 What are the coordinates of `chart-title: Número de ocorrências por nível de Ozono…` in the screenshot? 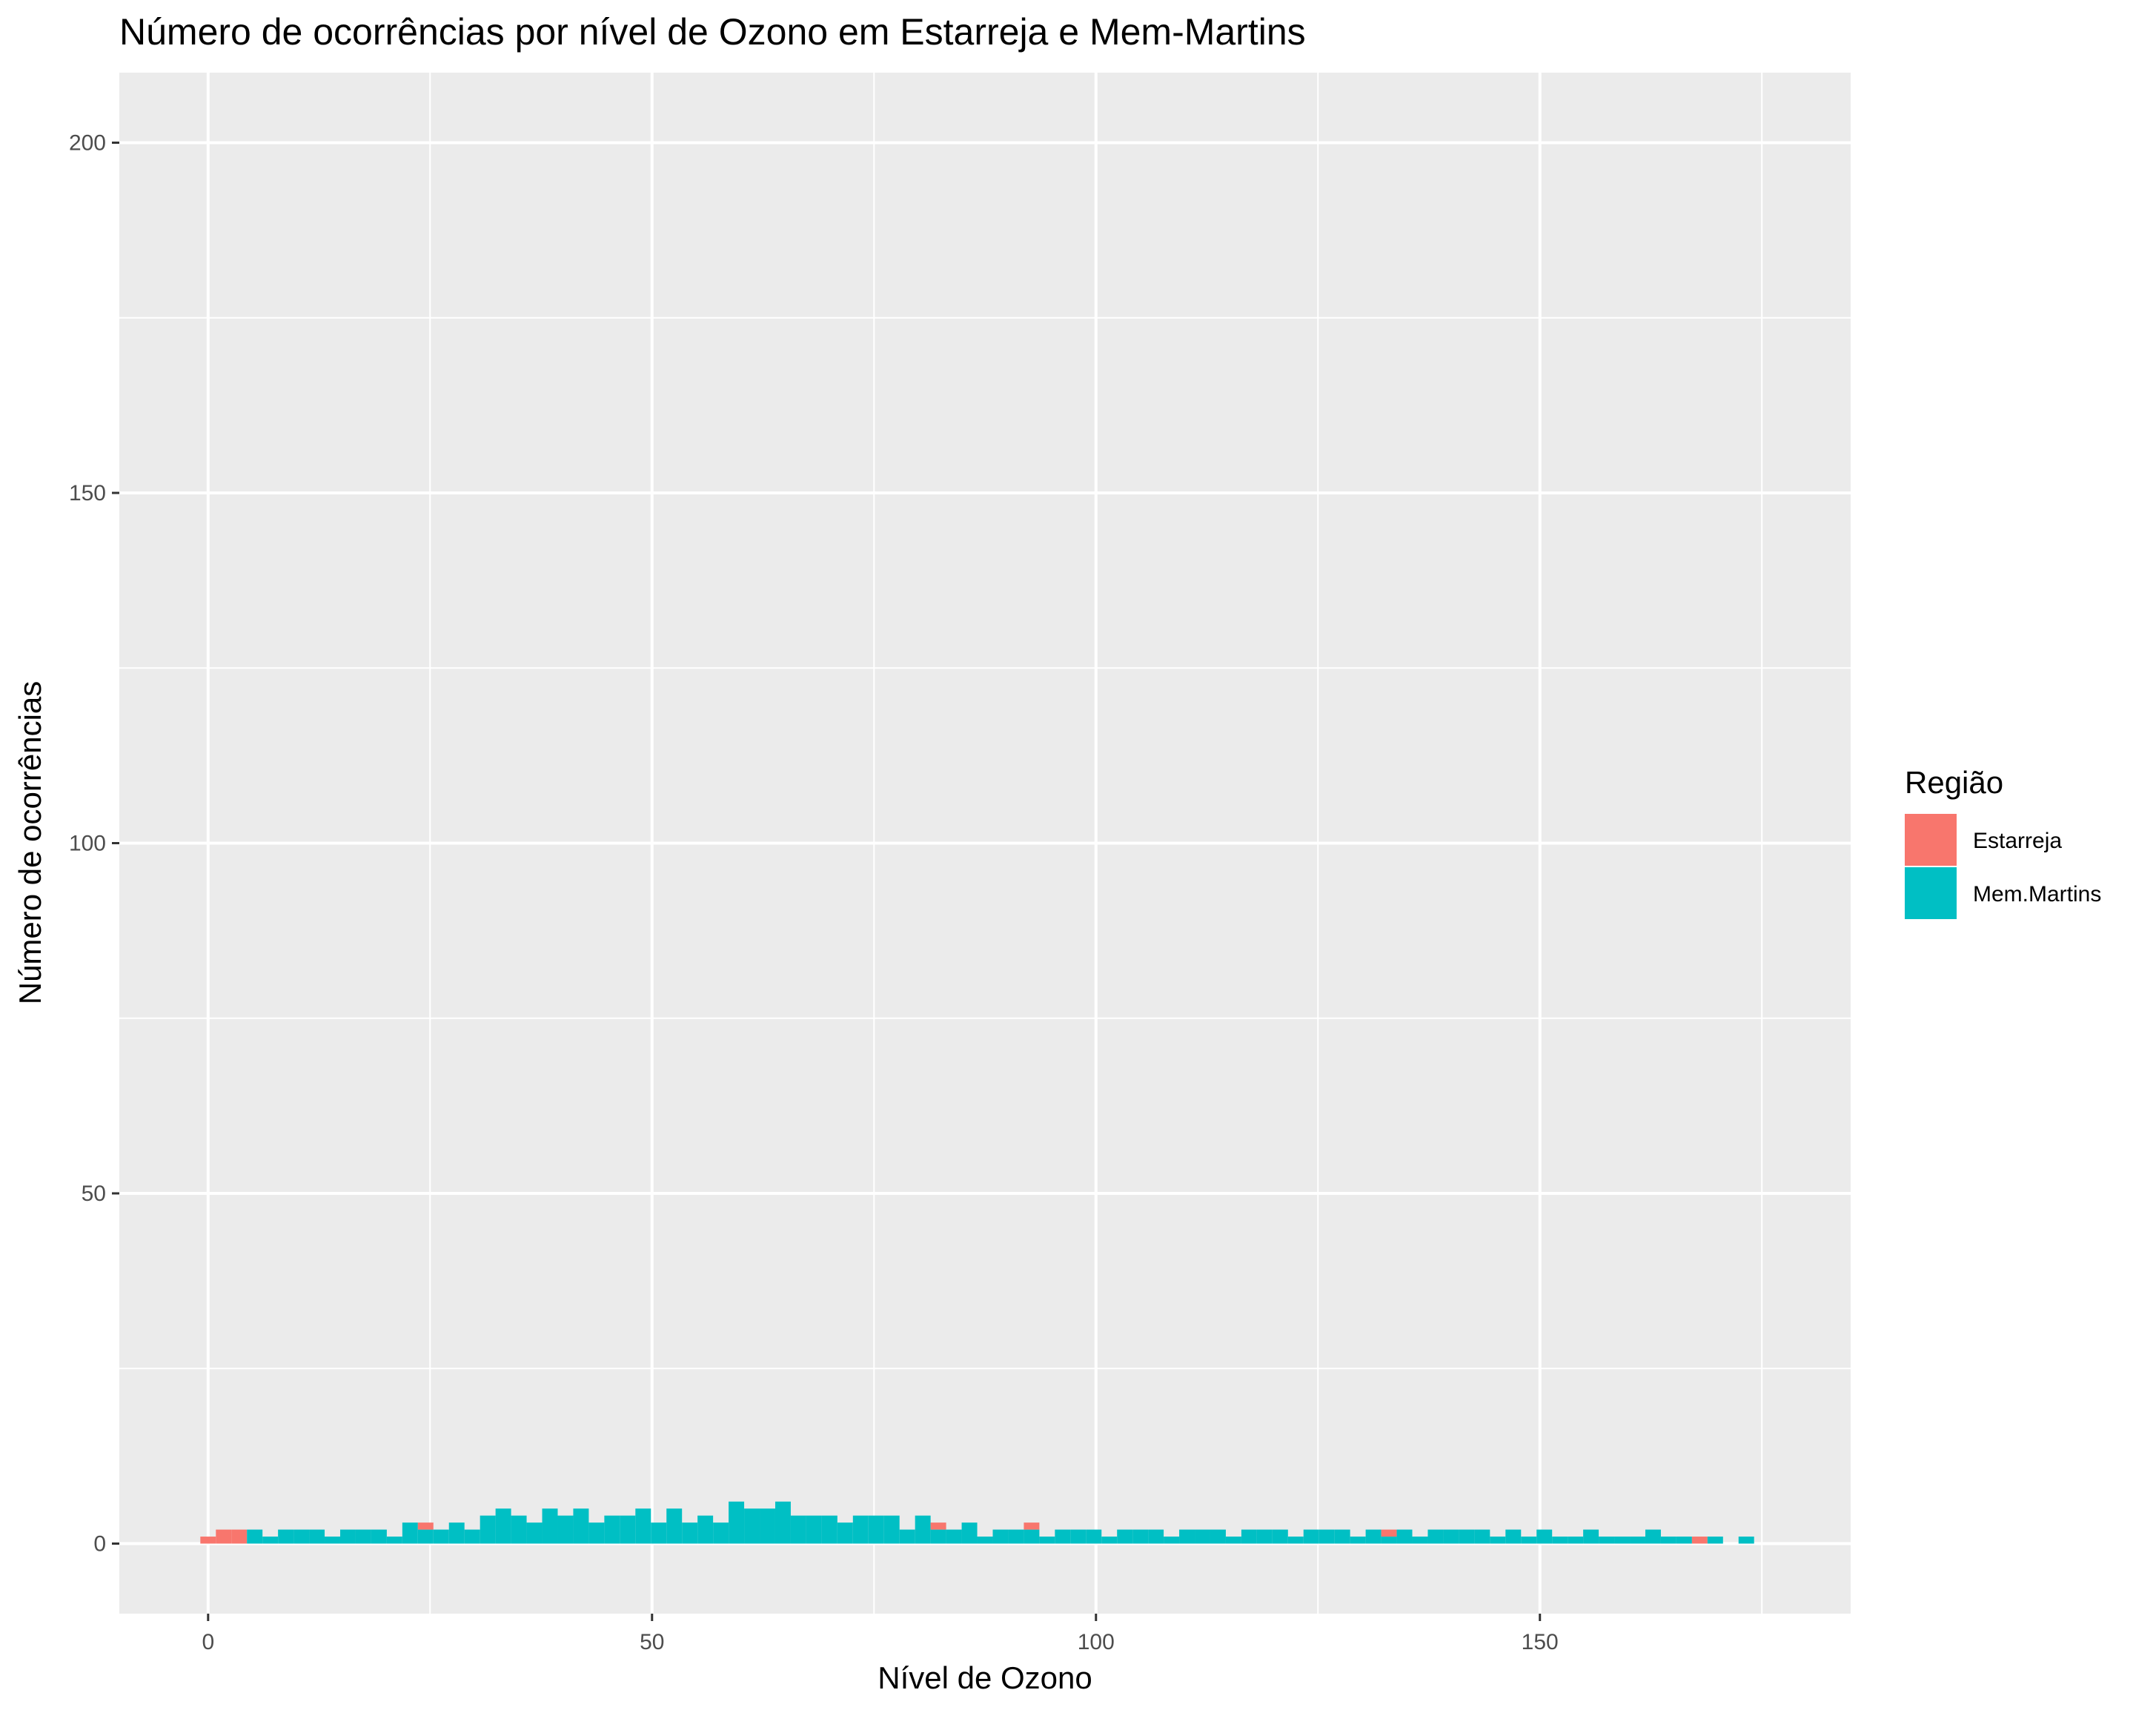 It's located at (712, 32).